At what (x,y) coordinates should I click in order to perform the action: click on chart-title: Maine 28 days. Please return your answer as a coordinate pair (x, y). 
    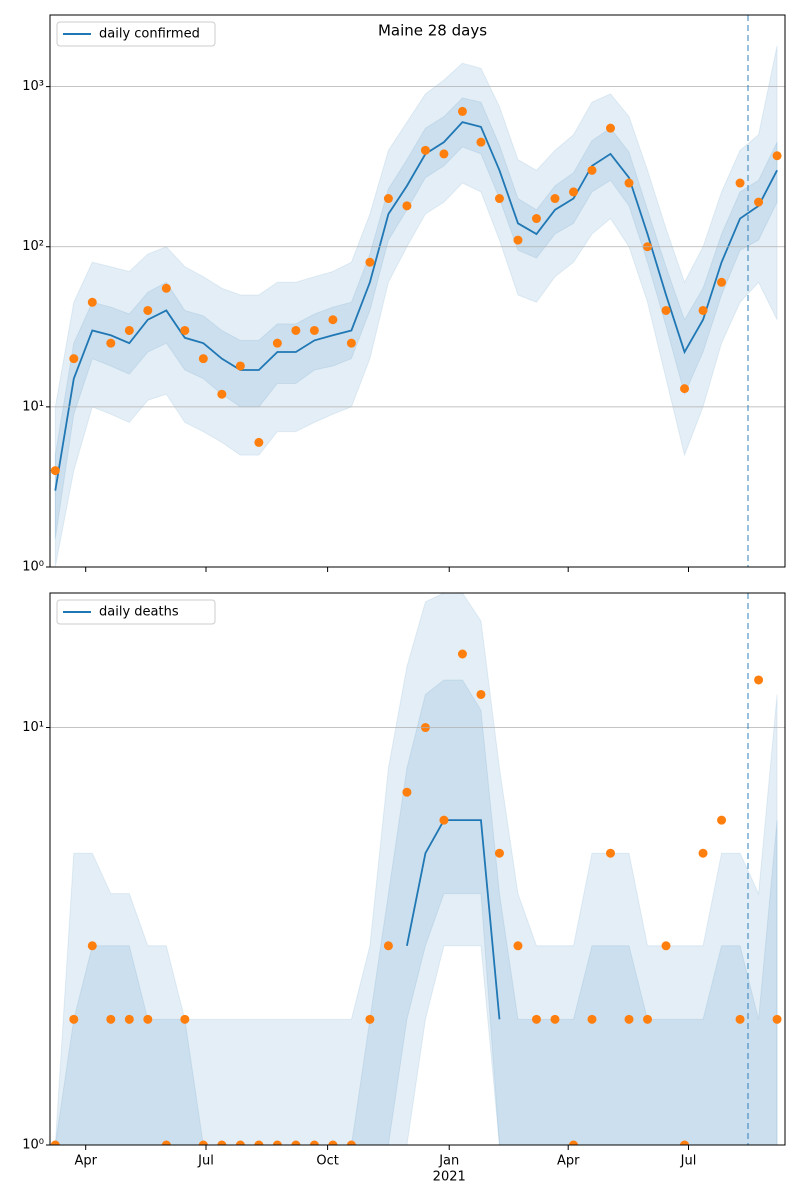
    Looking at the image, I should click on (432, 31).